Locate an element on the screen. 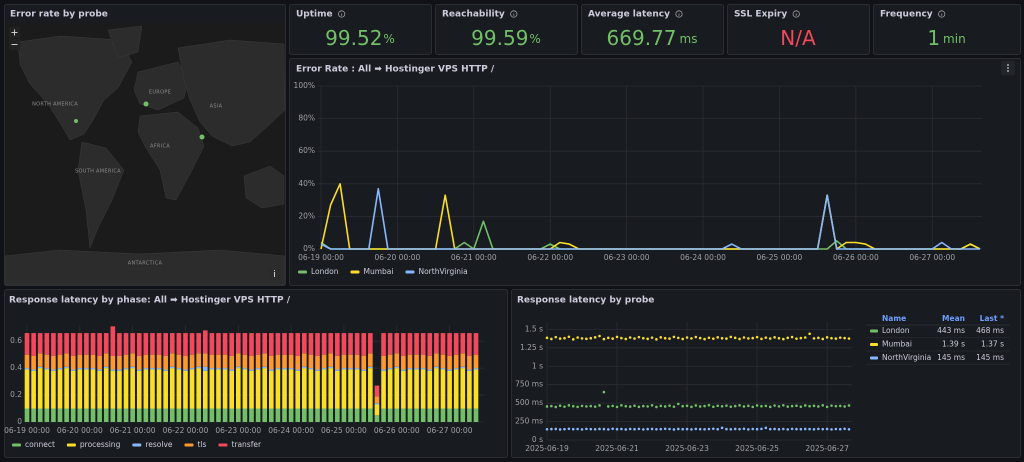 Image resolution: width=1024 pixels, height=462 pixels. y-tick-label: 40% is located at coordinates (306, 183).